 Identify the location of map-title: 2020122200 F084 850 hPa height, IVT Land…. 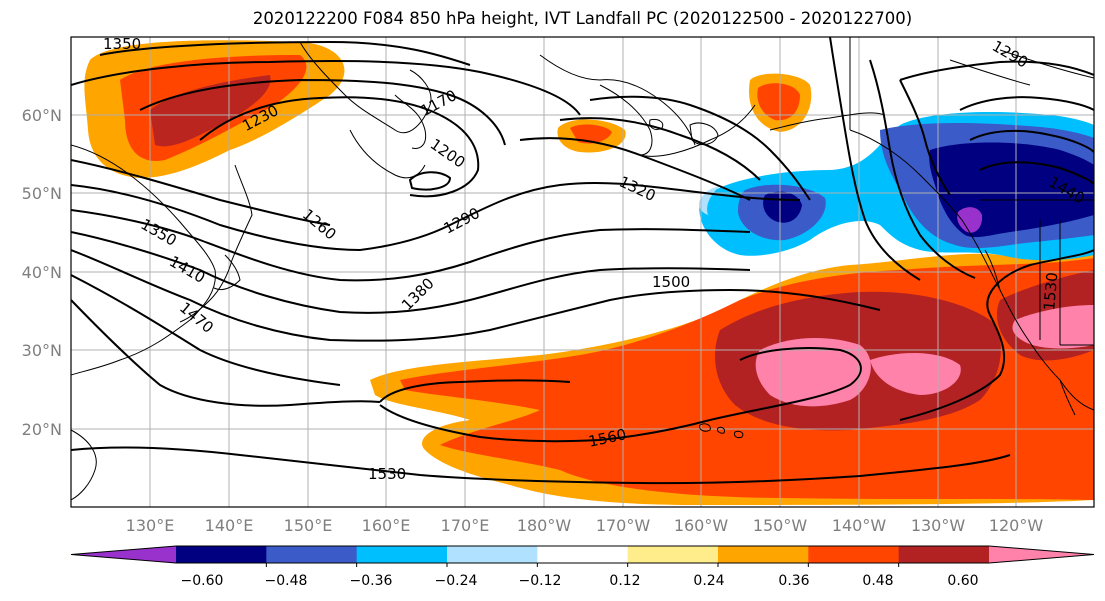
(582, 18).